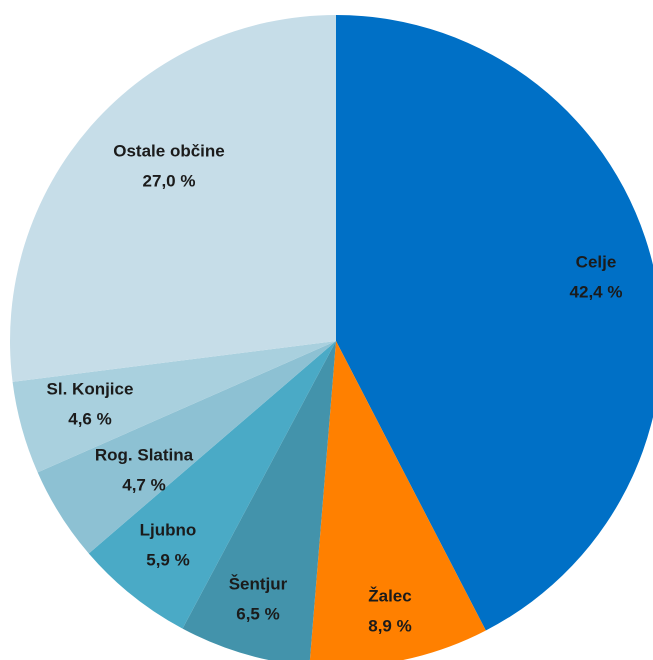 This screenshot has height=660, width=653. I want to click on value-label: 4,6 %, so click(89, 418).